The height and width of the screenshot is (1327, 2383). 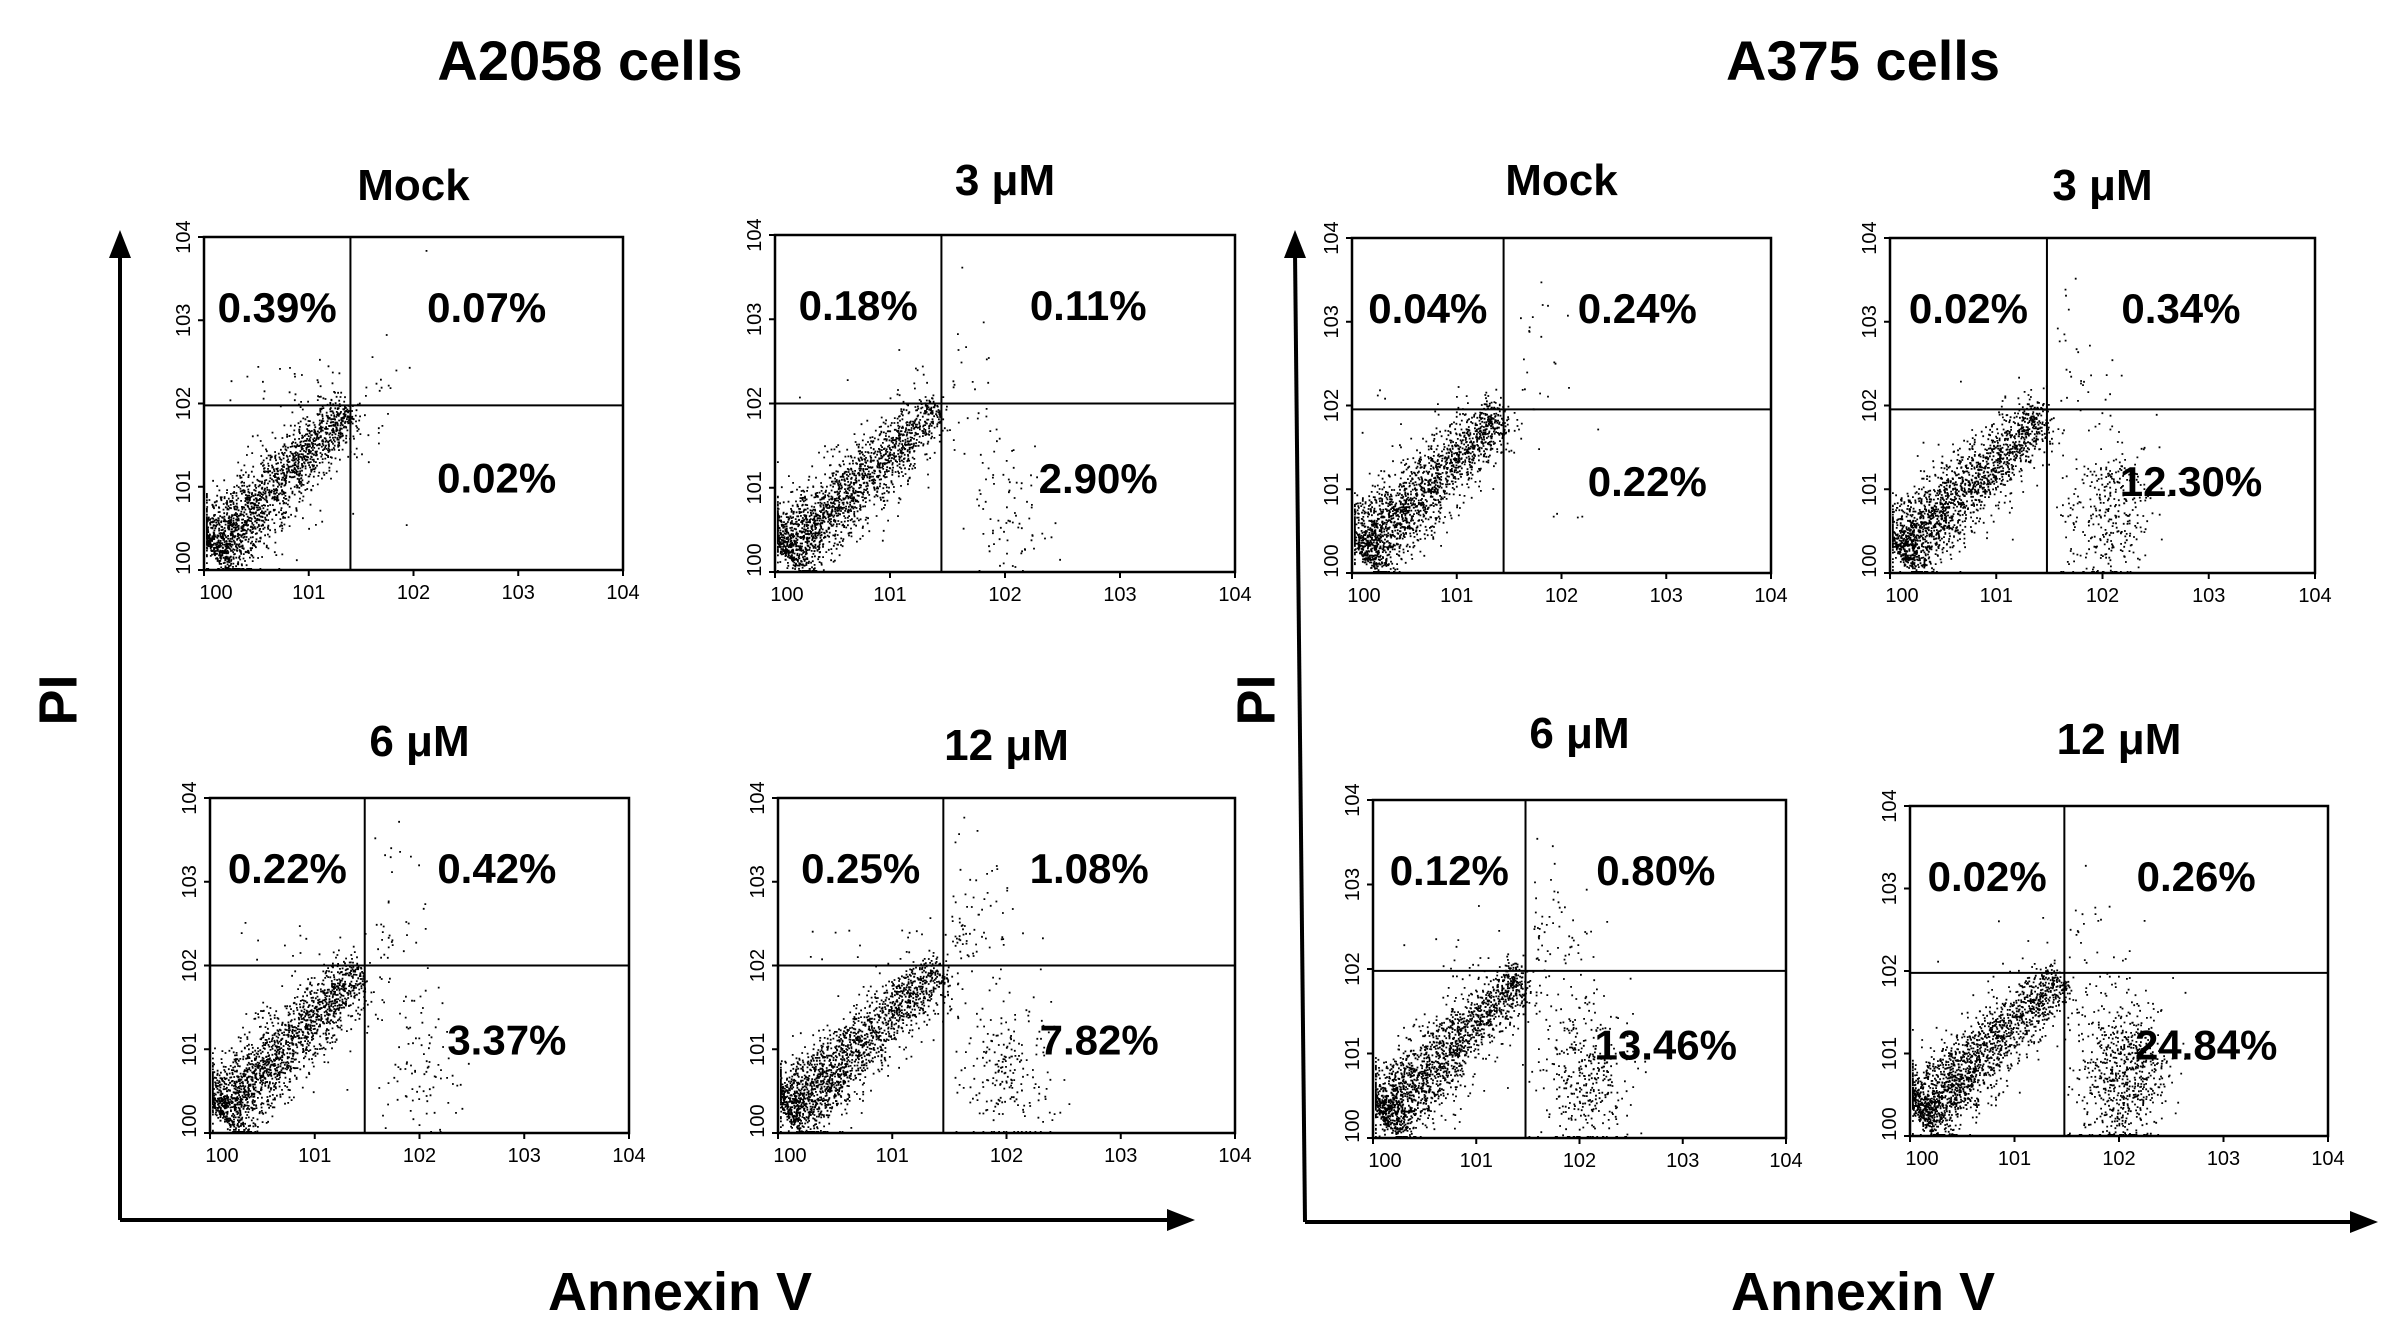 What do you see at coordinates (413, 185) in the screenshot?
I see `panel-title: Mock` at bounding box center [413, 185].